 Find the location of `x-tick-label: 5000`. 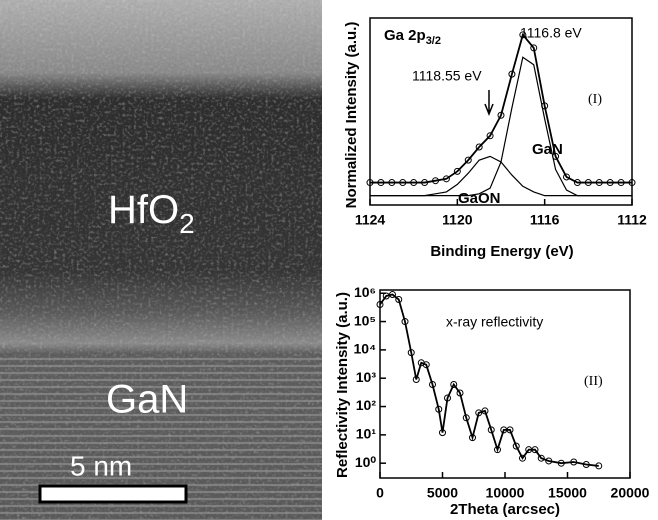

x-tick-label: 5000 is located at coordinates (442, 493).